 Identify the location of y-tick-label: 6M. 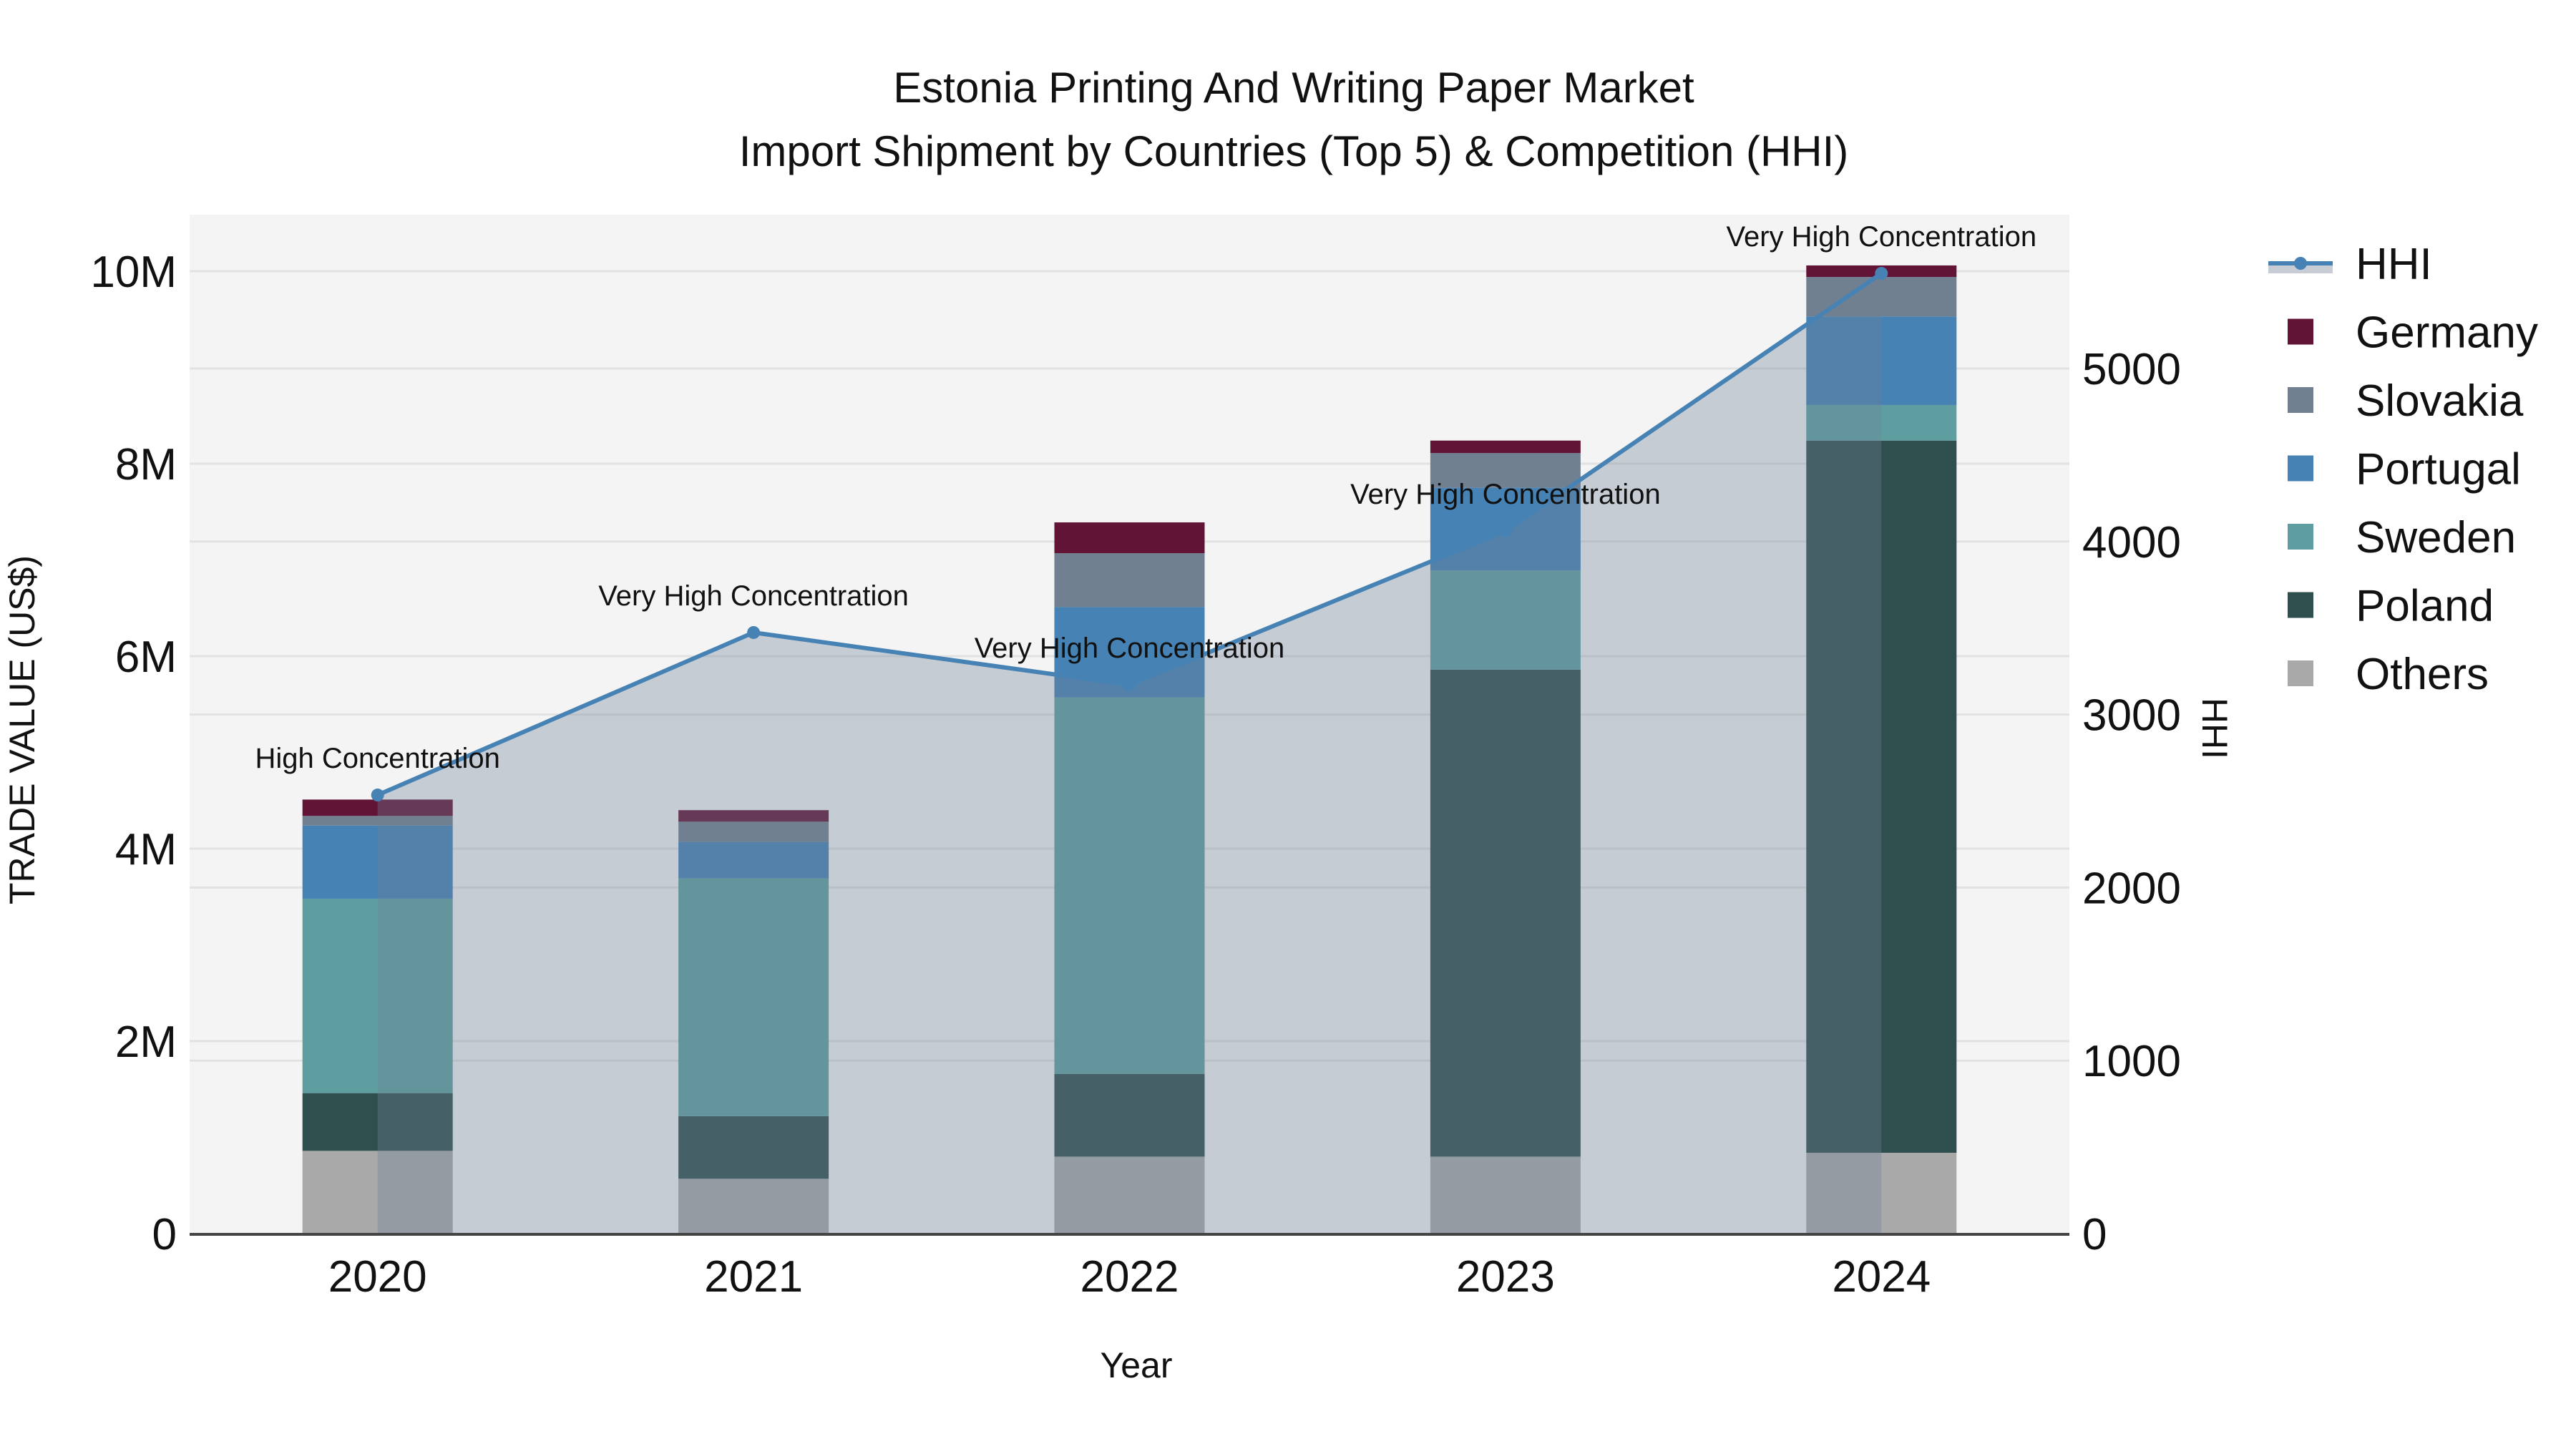
(146, 657).